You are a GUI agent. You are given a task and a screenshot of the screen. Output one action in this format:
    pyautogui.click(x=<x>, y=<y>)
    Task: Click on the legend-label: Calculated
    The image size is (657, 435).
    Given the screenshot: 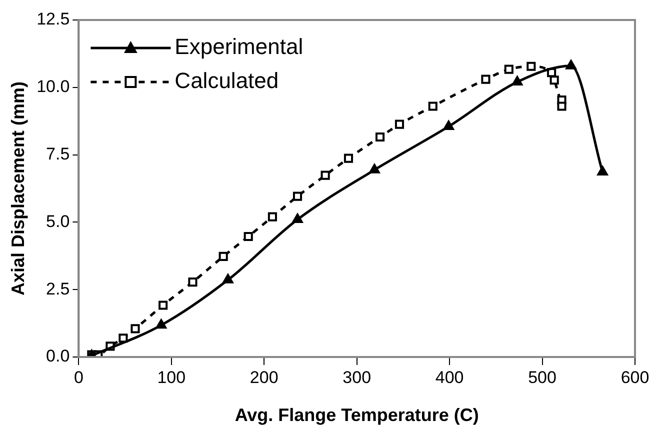 What is the action you would take?
    pyautogui.click(x=226, y=81)
    